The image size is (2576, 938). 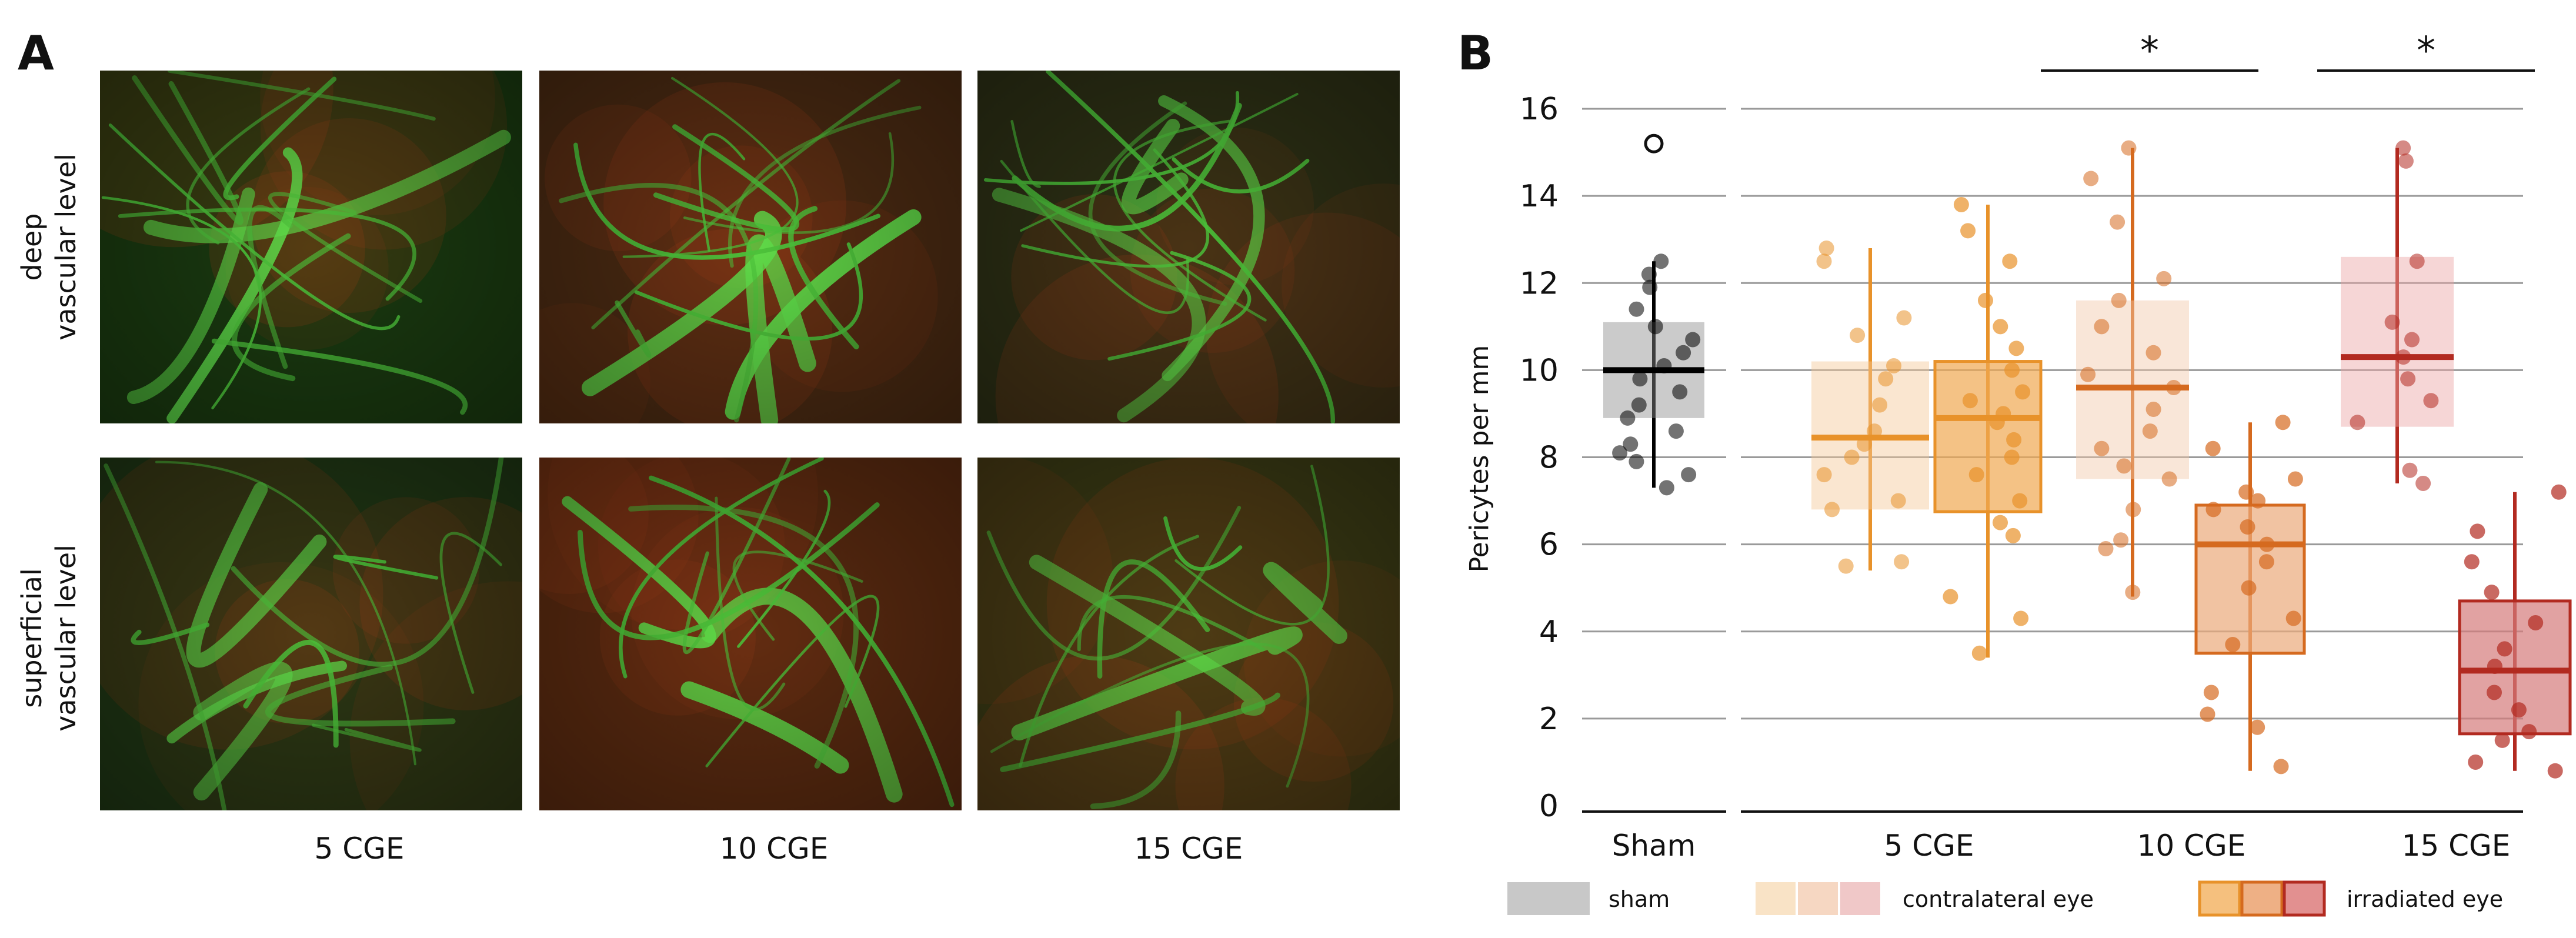 What do you see at coordinates (32, 638) in the screenshot?
I see `row-label-superficial-line1: superficial` at bounding box center [32, 638].